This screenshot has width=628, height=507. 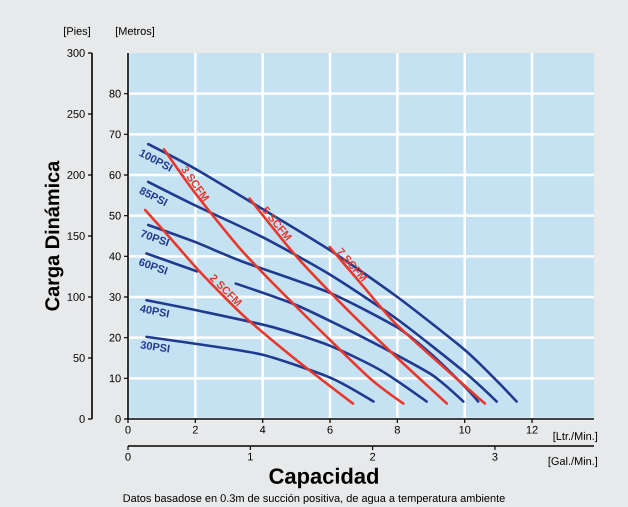 What do you see at coordinates (250, 456) in the screenshot?
I see `x2-tick-label: 1` at bounding box center [250, 456].